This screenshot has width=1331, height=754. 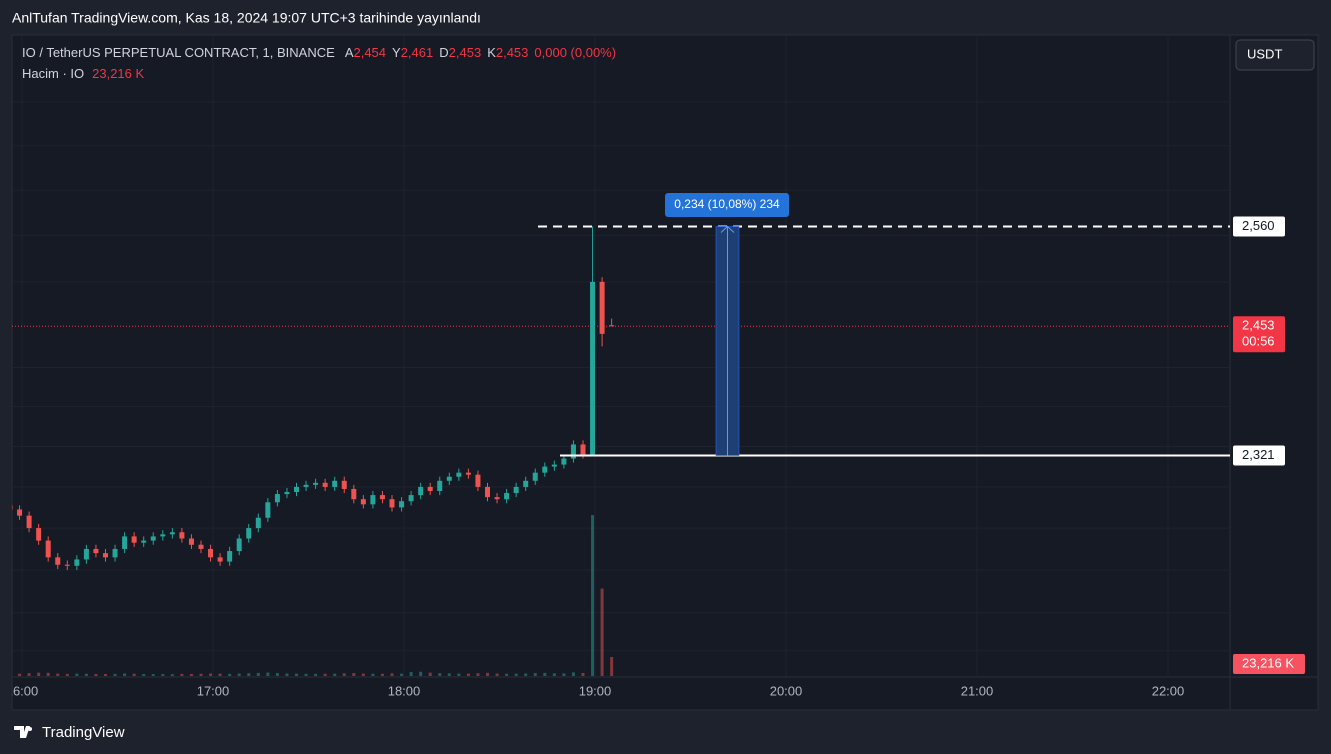 What do you see at coordinates (727, 205) in the screenshot?
I see `measure-label-box` at bounding box center [727, 205].